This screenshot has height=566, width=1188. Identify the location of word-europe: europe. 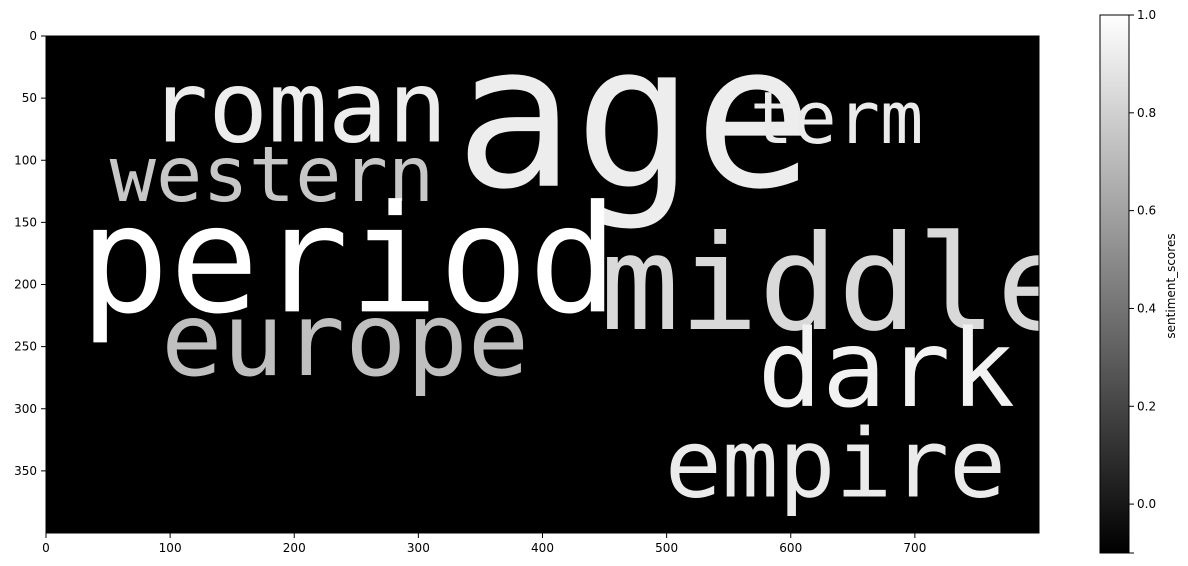
(345, 340).